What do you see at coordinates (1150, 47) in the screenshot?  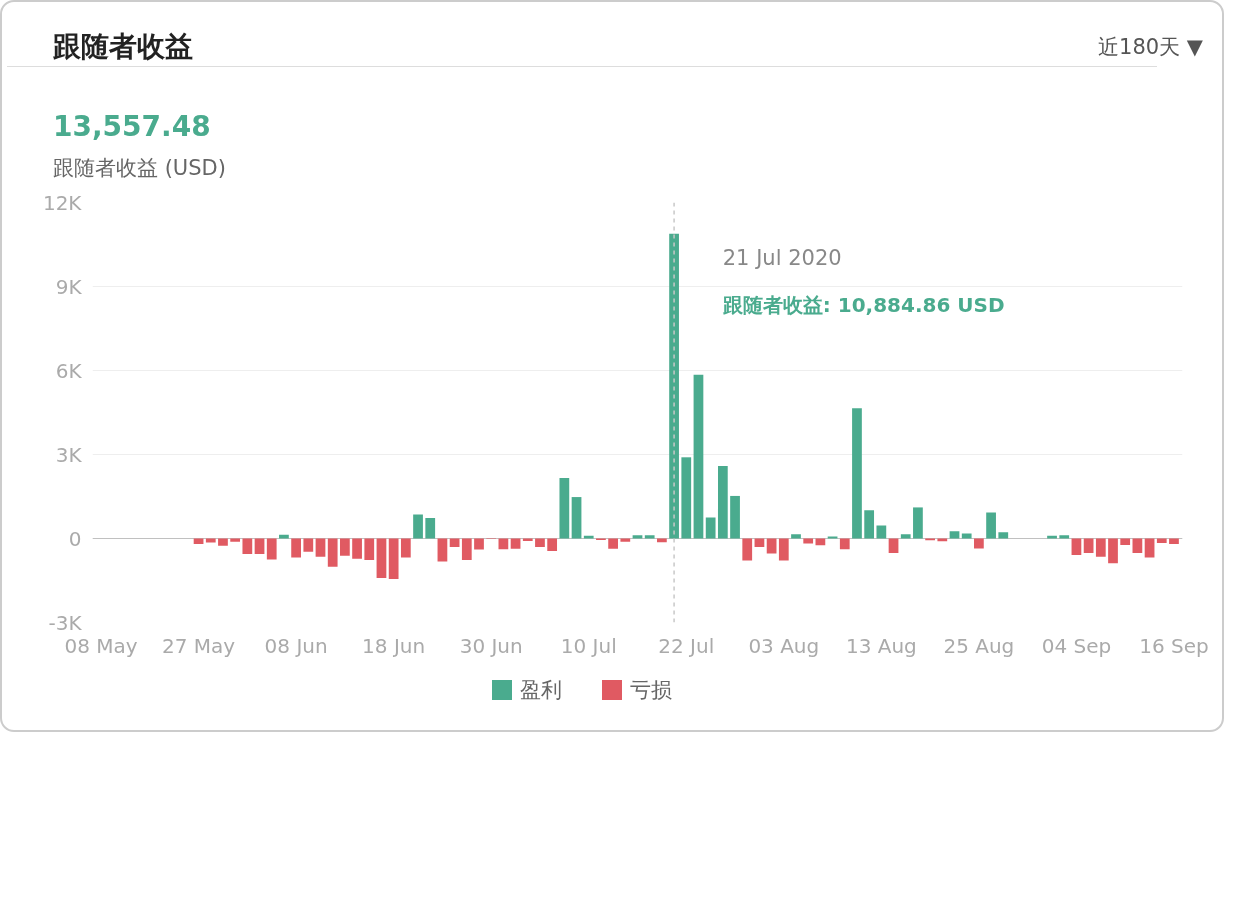 I see `text: 近180天 ▼` at bounding box center [1150, 47].